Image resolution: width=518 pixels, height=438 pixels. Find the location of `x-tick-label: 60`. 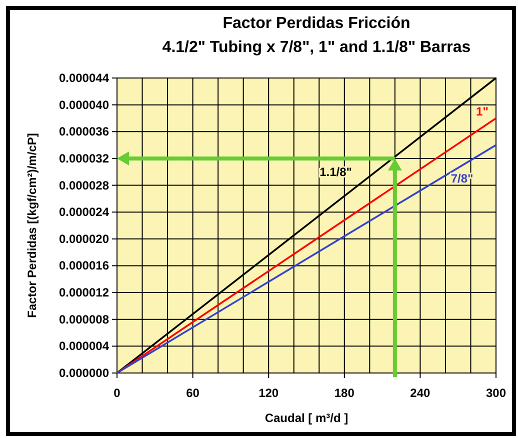

x-tick-label: 60 is located at coordinates (193, 393).